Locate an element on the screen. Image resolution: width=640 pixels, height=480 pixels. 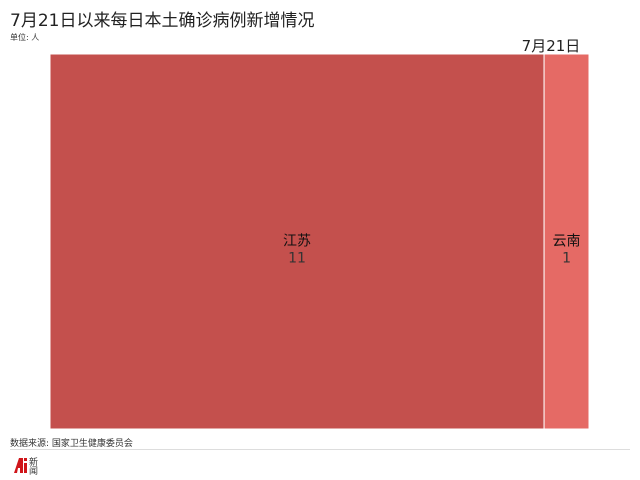
group-label: 7月21日 is located at coordinates (551, 46).